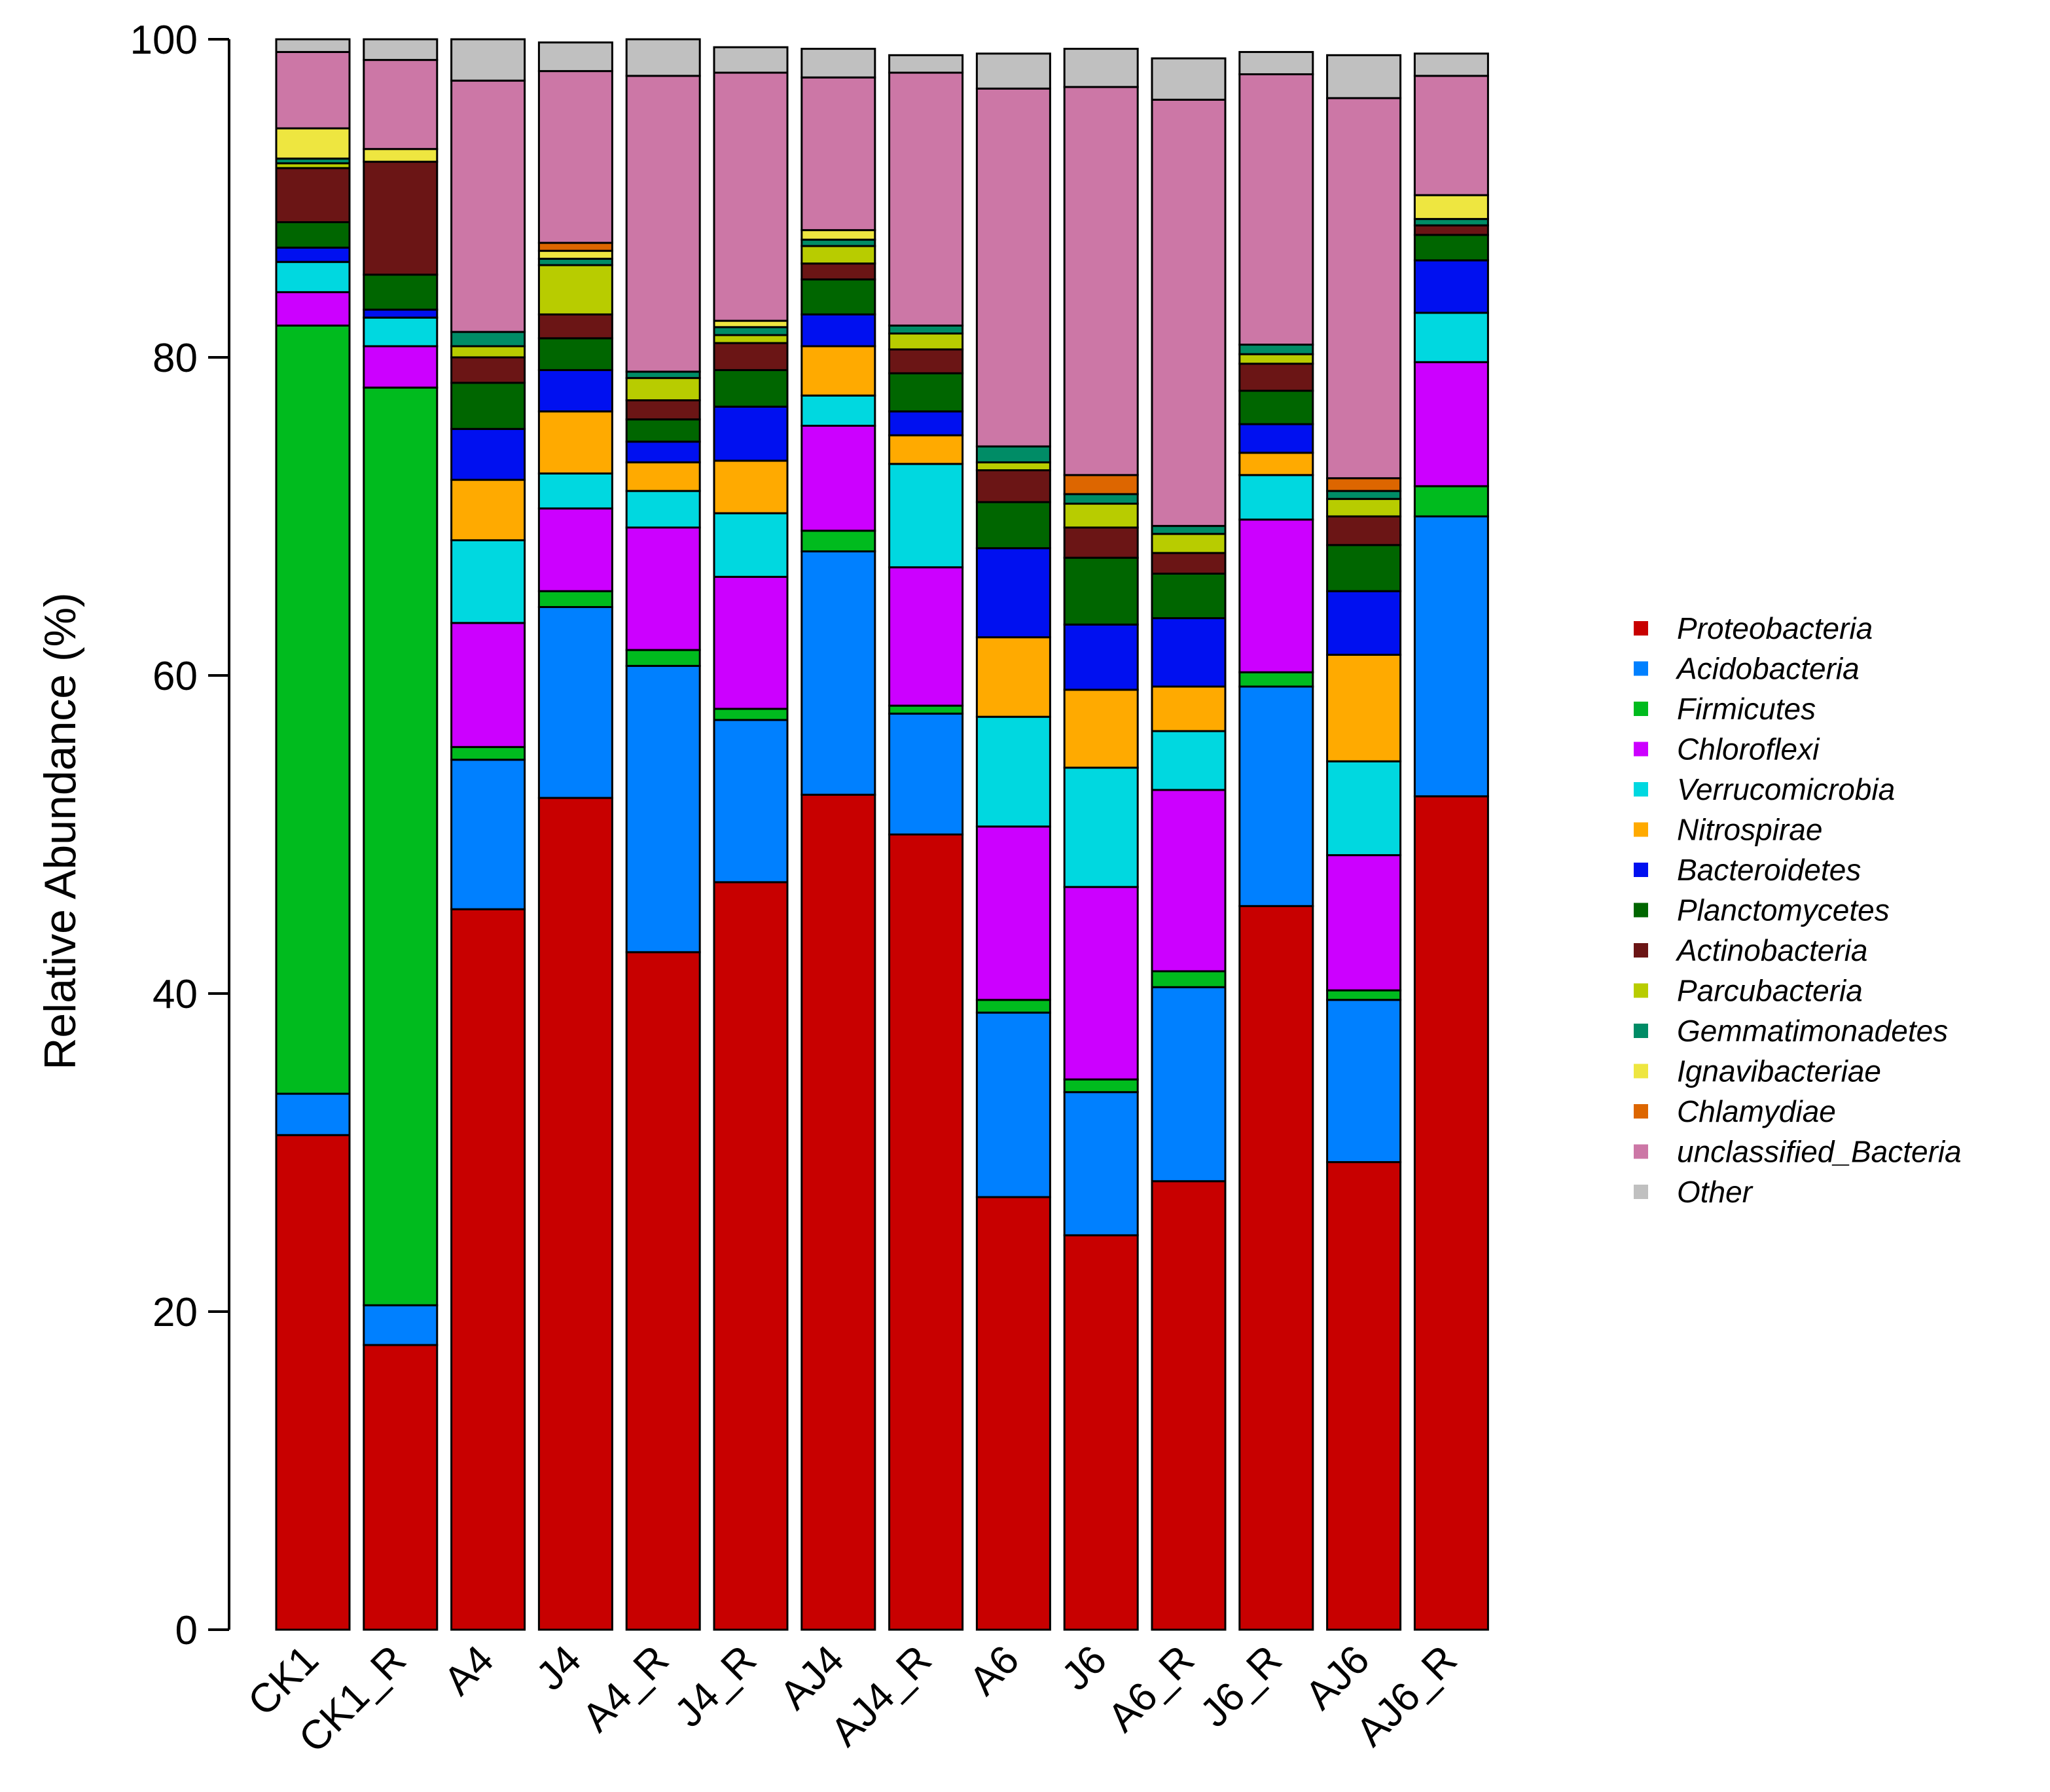  What do you see at coordinates (1771, 950) in the screenshot?
I see `legend-label: Actinobacteria` at bounding box center [1771, 950].